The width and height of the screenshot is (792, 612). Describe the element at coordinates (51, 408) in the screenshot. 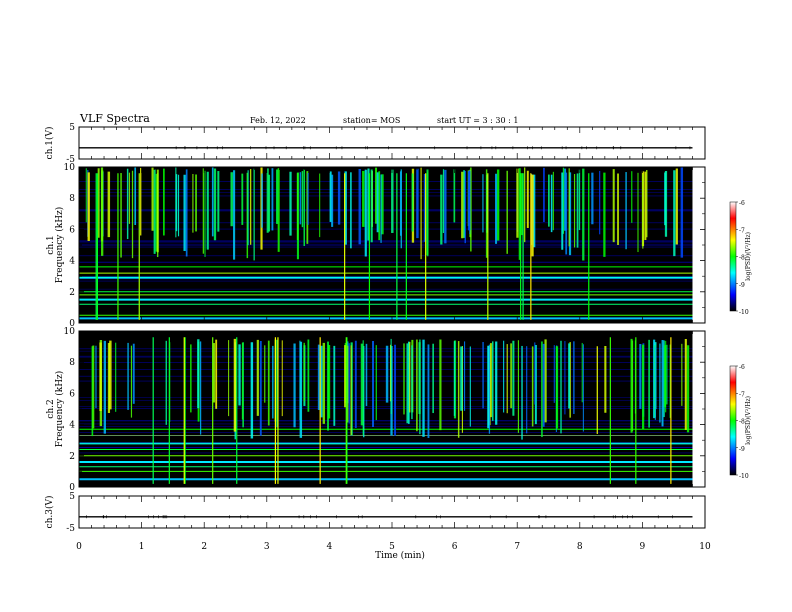

I see `ch2-spectrogram-ylabel-top: ch.2` at that location.